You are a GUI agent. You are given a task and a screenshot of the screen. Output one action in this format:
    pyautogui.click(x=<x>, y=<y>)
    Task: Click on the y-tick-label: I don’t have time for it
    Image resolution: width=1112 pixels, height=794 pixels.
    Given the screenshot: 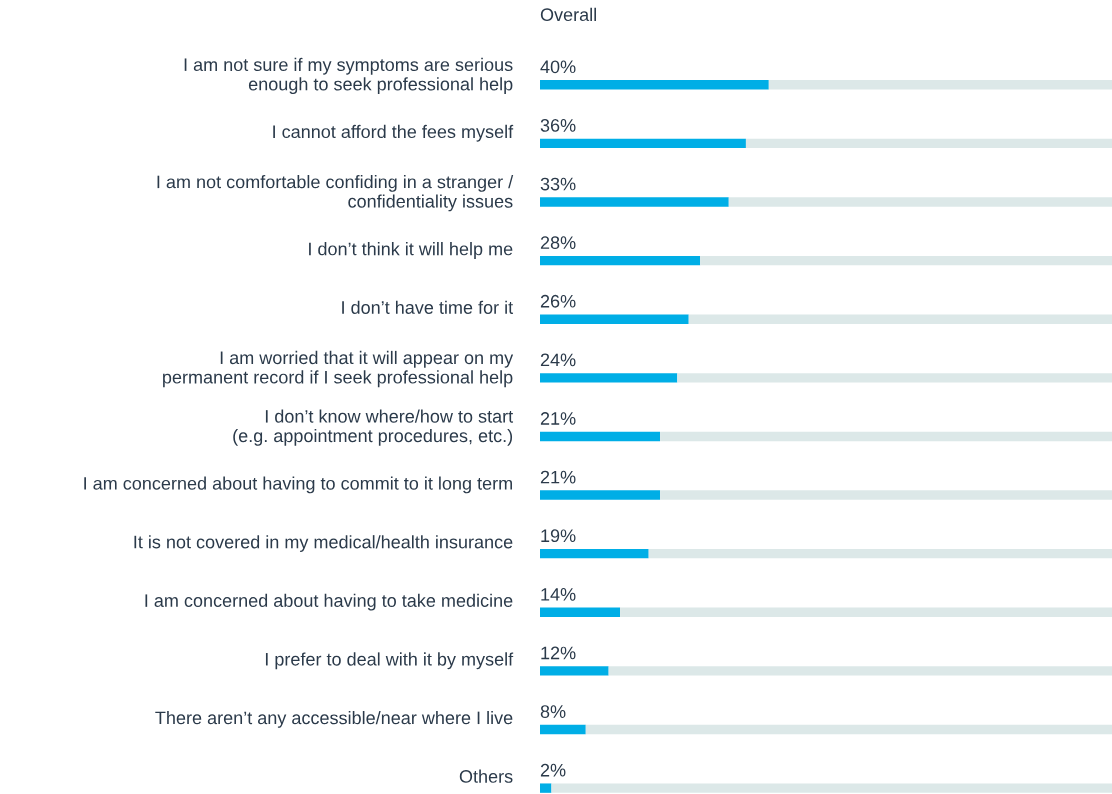 What is the action you would take?
    pyautogui.click(x=428, y=307)
    